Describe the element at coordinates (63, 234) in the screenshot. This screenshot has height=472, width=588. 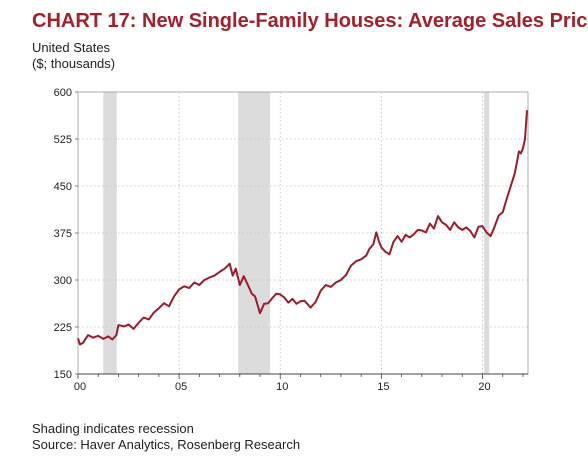
I see `y-tick-label-3: 375` at that location.